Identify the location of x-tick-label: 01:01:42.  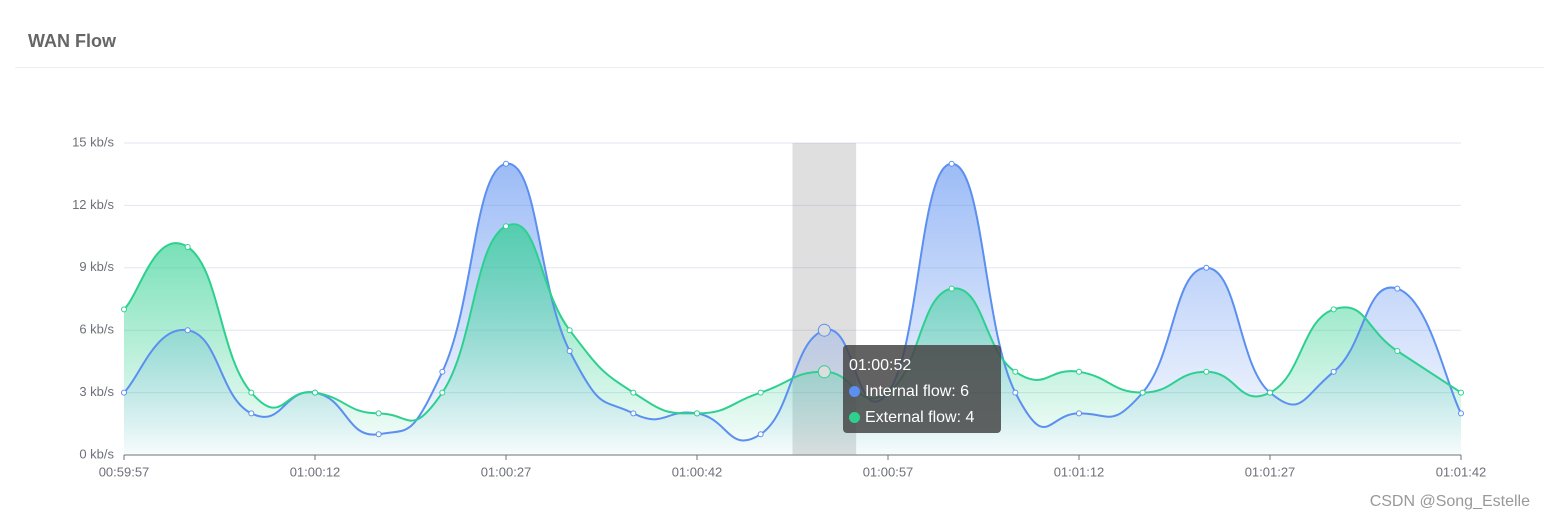
(1461, 471).